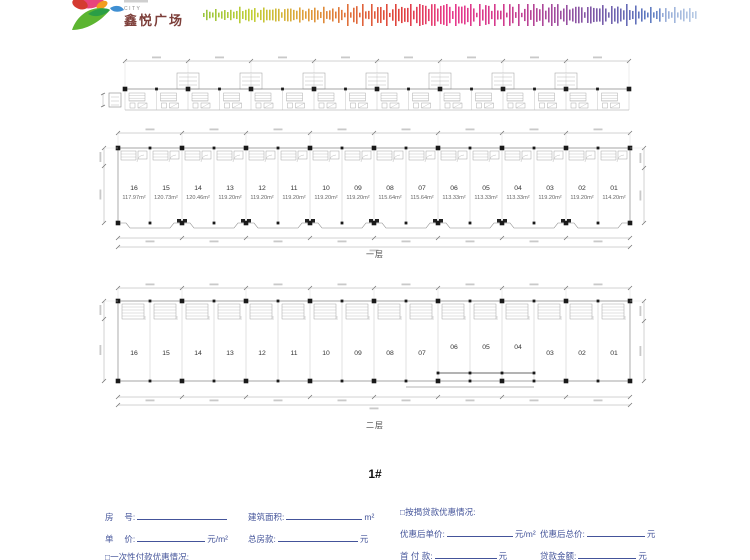 The width and height of the screenshot is (750, 560). What do you see at coordinates (132, 9) in the screenshot?
I see `logo-city-text: CITY` at bounding box center [132, 9].